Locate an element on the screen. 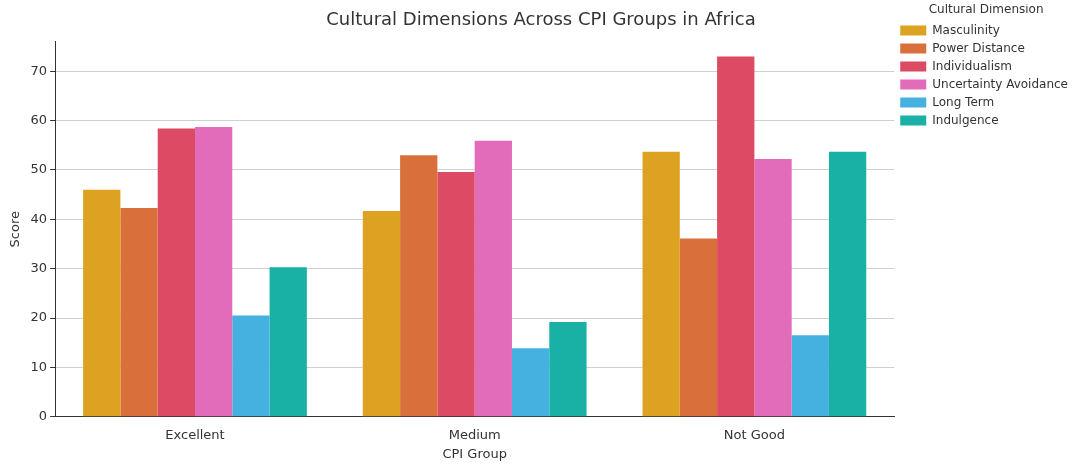 This screenshot has width=1082, height=466. legend-label: Indulgence is located at coordinates (965, 119).